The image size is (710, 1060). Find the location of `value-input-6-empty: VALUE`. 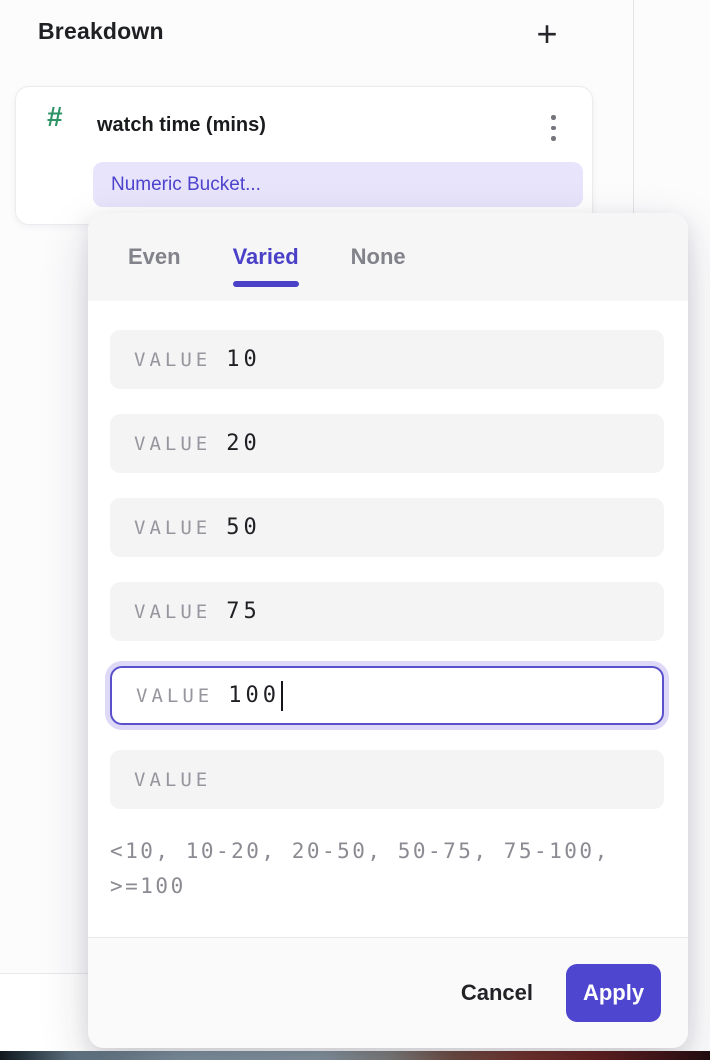

value-input-6-empty: VALUE is located at coordinates (387, 779).